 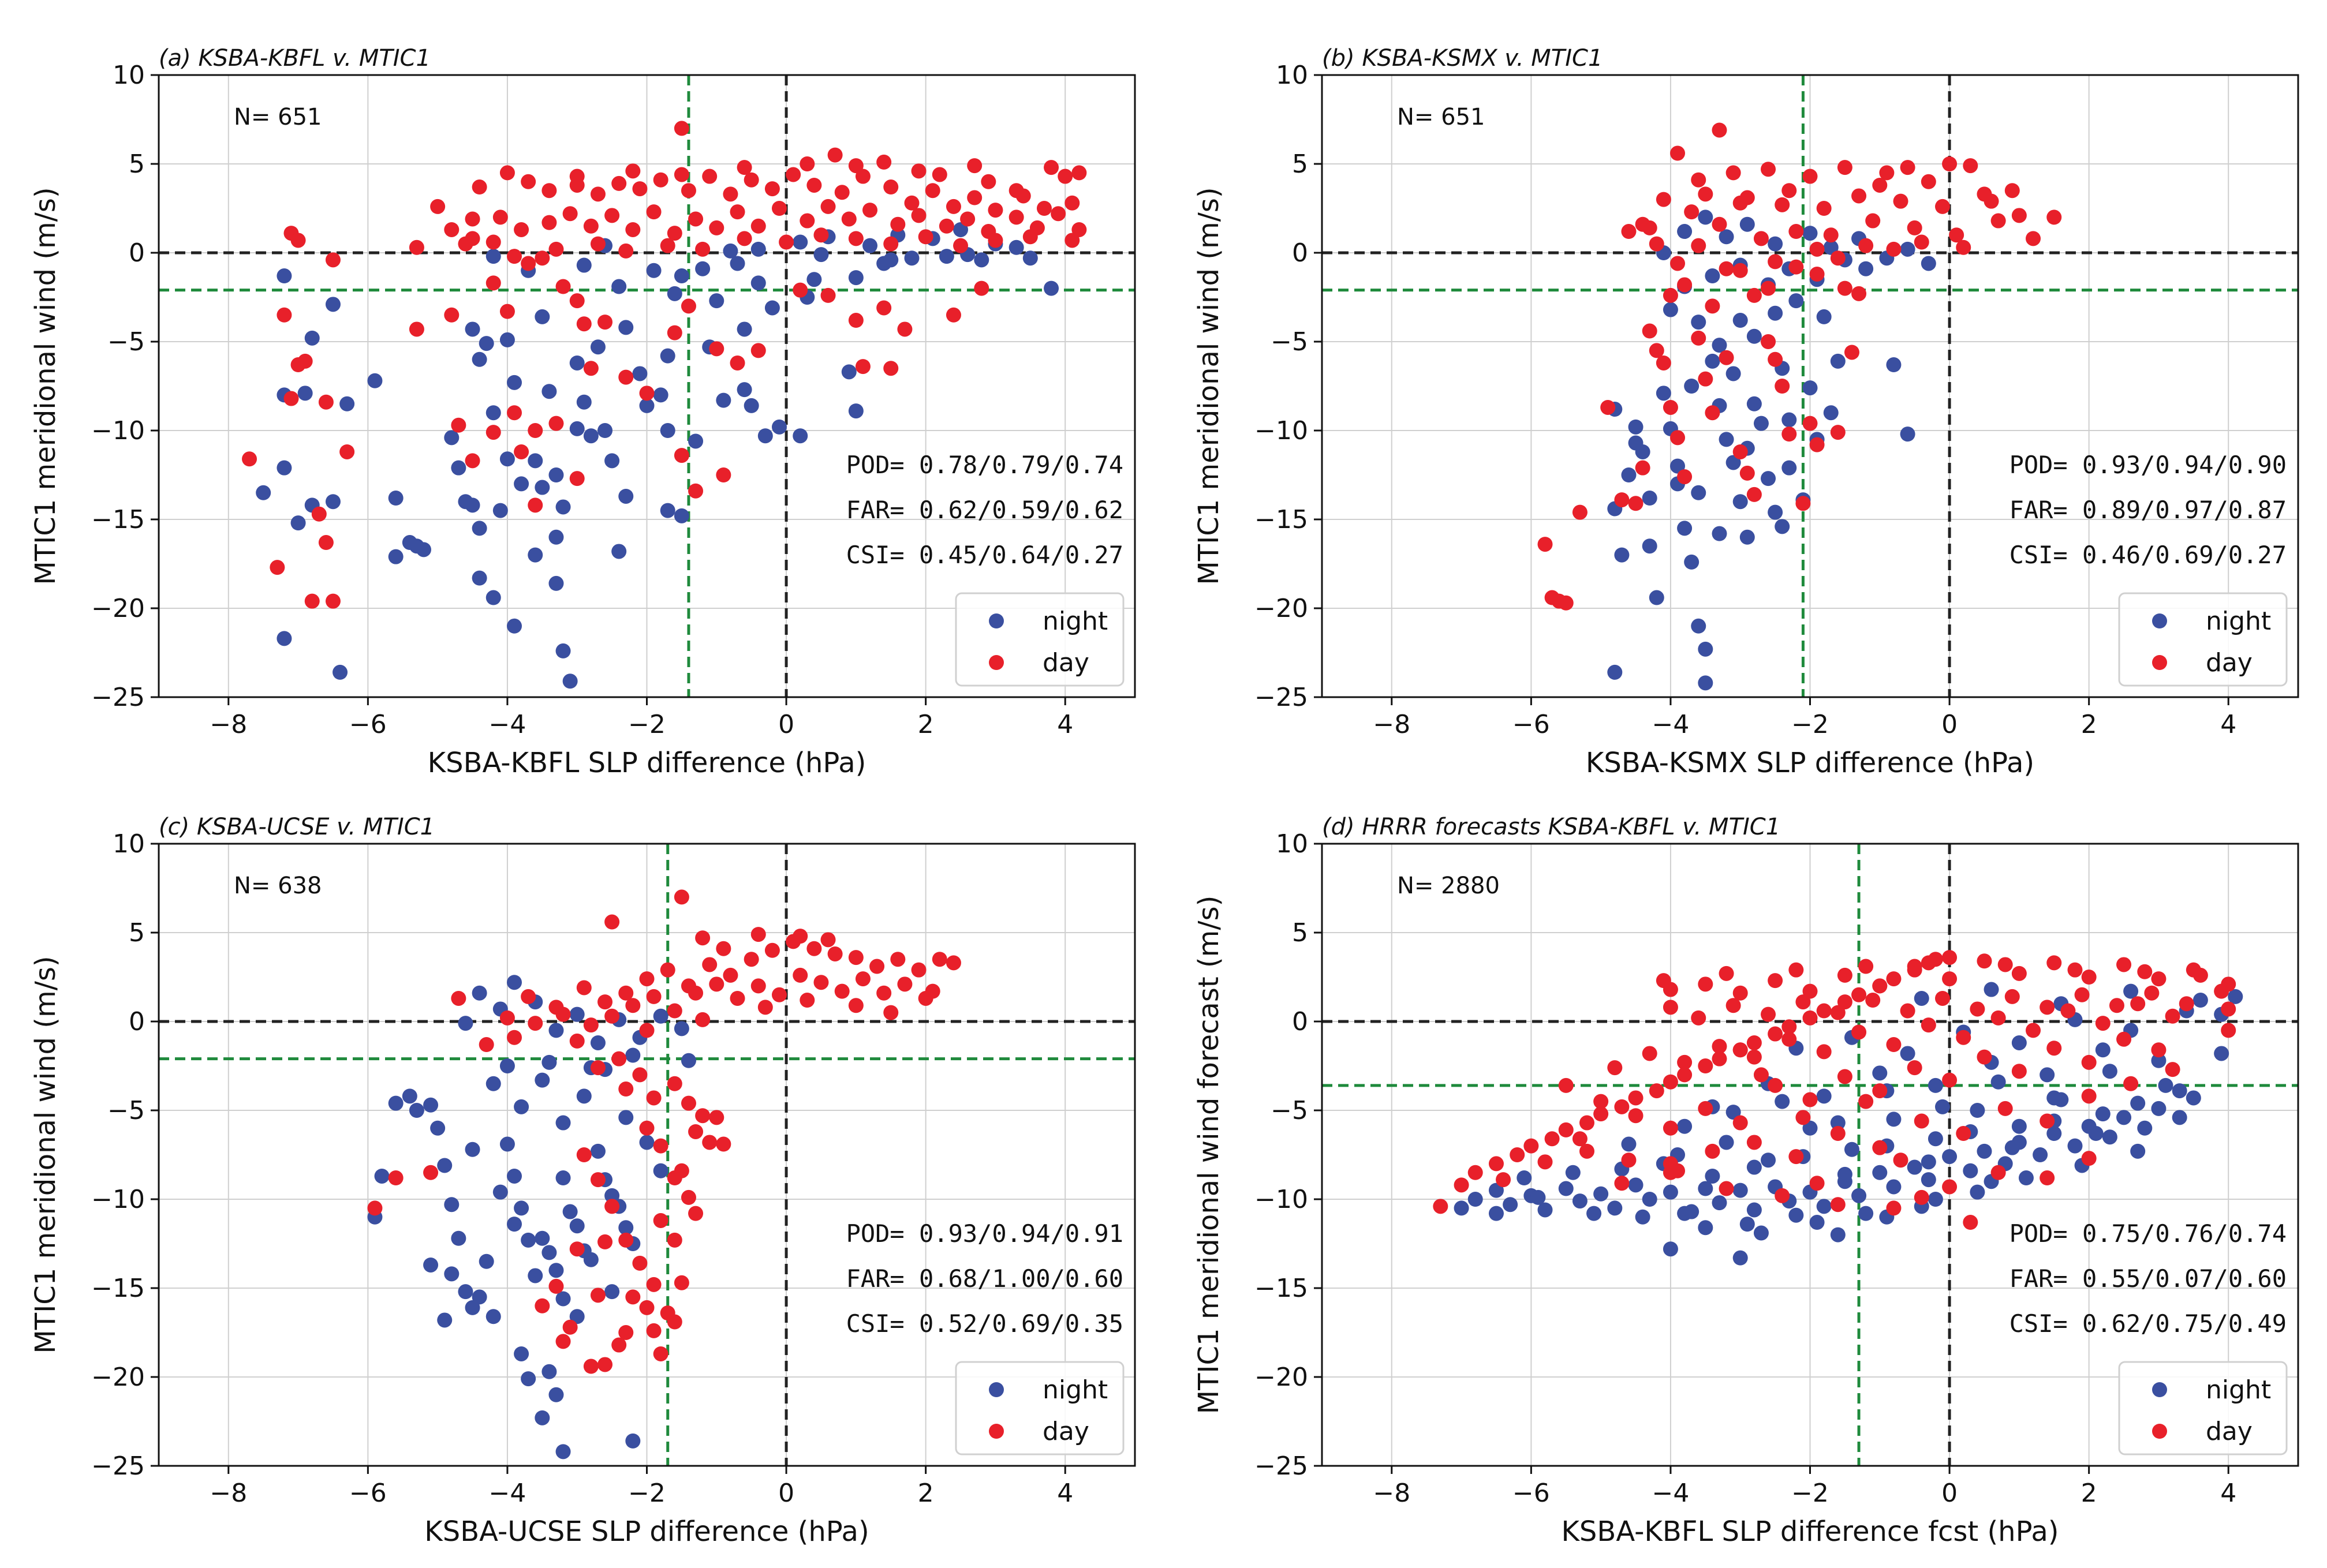 What do you see at coordinates (2148, 1323) in the screenshot?
I see `stat-line: CSI= 0.62/0.75/0.49` at bounding box center [2148, 1323].